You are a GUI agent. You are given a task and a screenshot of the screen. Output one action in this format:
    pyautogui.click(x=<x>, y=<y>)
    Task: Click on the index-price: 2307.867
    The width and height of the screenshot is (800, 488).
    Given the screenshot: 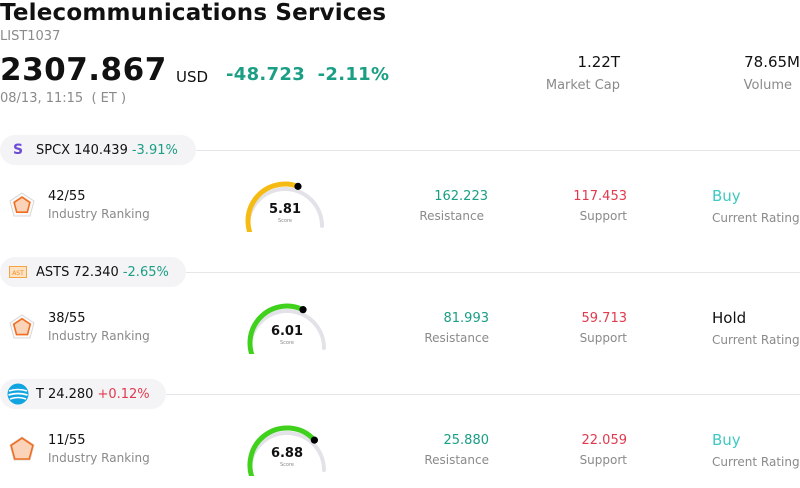 What is the action you would take?
    pyautogui.click(x=83, y=70)
    